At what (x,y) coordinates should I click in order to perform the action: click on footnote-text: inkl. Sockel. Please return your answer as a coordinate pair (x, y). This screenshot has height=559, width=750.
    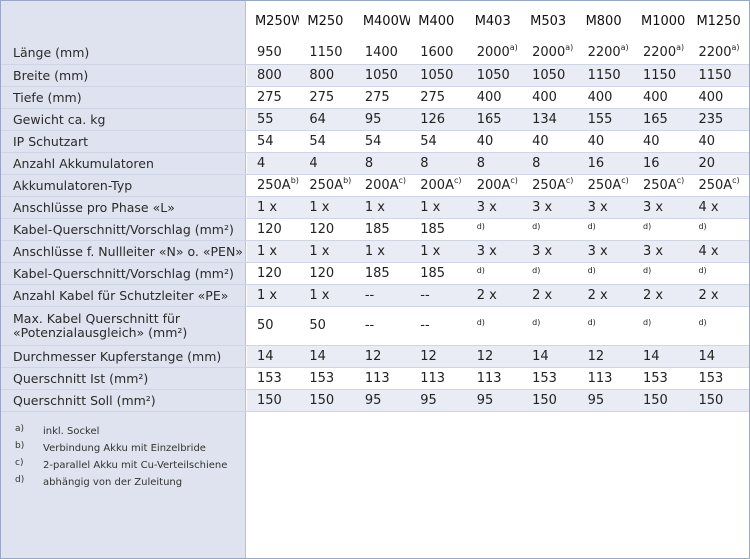
    Looking at the image, I should click on (71, 431).